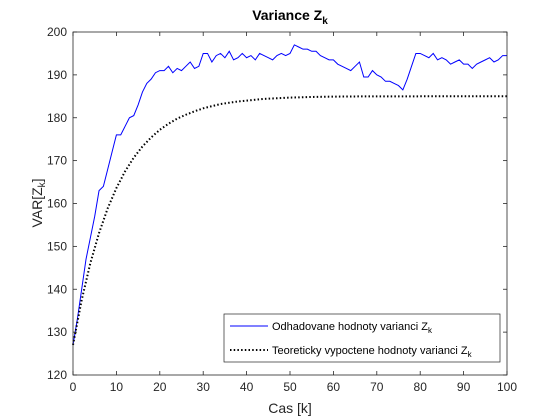 Image resolution: width=560 pixels, height=420 pixels. I want to click on legend-box, so click(362, 338).